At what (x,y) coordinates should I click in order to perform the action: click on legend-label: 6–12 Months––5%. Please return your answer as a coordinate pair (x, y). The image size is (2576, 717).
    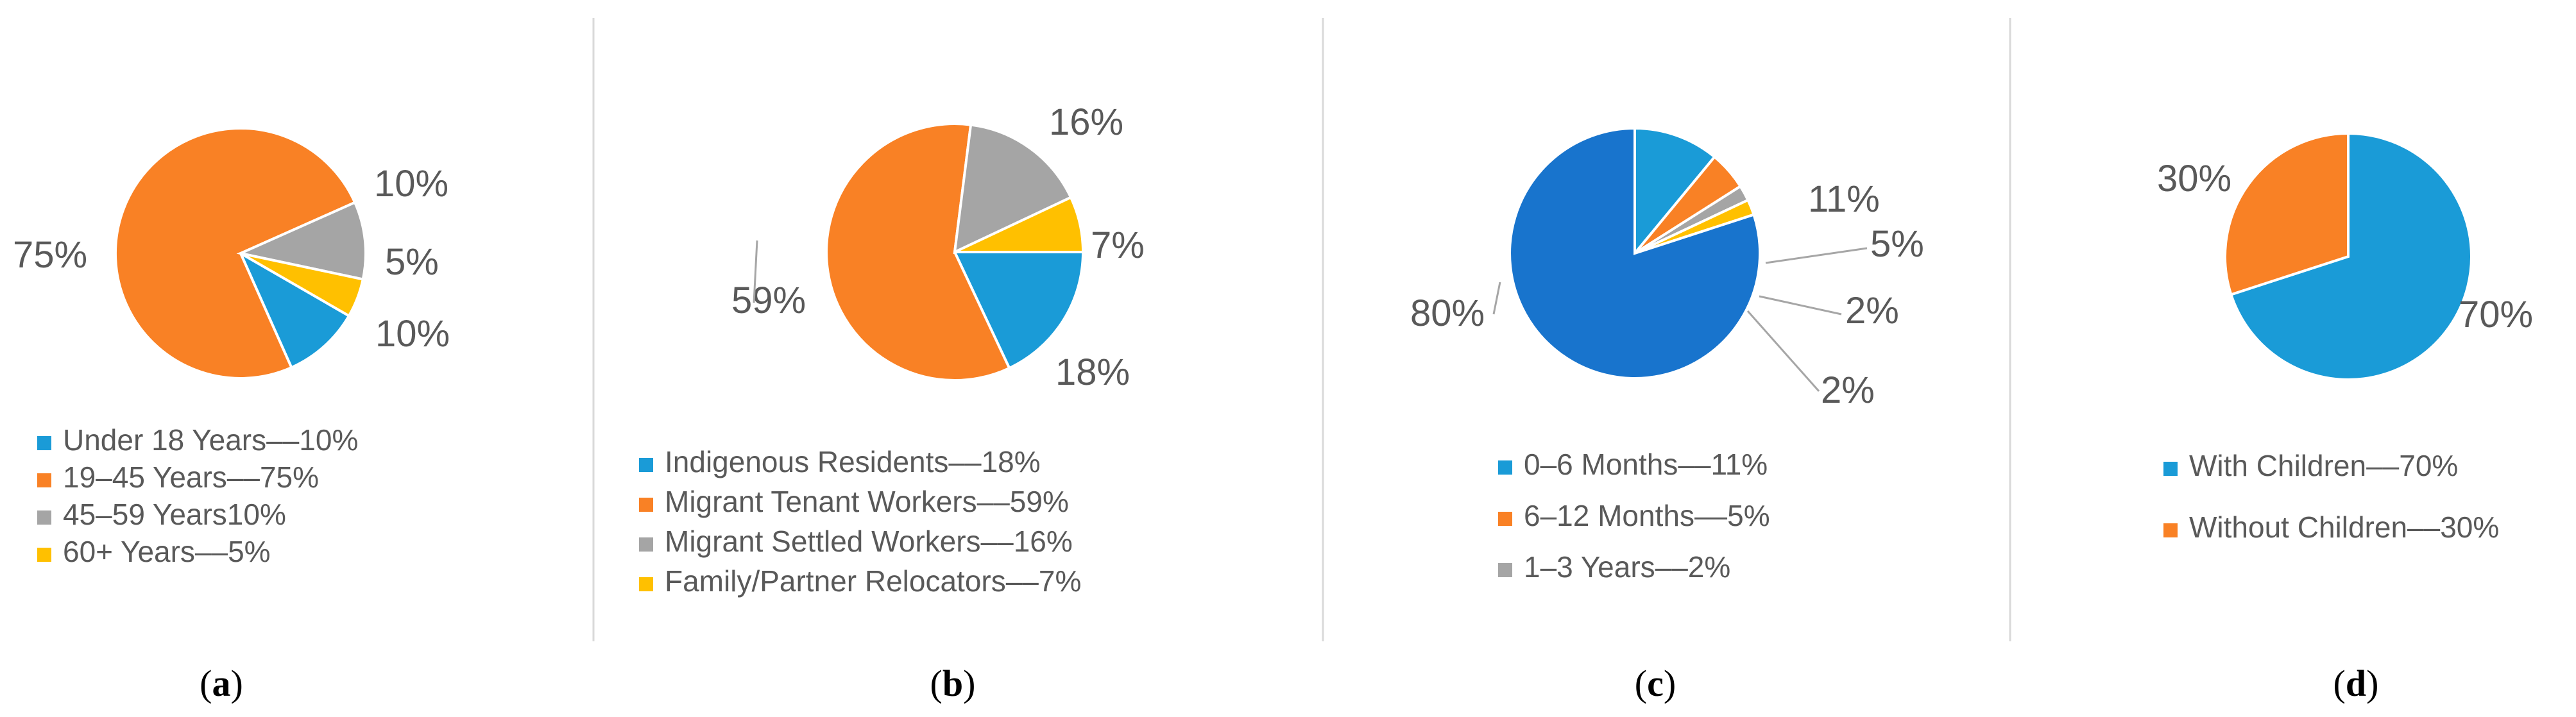
    Looking at the image, I should click on (1647, 515).